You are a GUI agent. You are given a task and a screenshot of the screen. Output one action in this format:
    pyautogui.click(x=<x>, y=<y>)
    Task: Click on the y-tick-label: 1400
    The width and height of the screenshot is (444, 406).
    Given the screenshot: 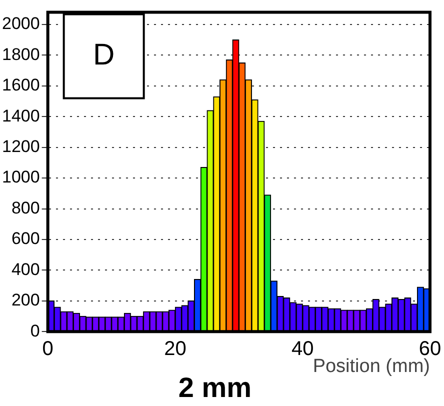 What is the action you would take?
    pyautogui.click(x=21, y=116)
    